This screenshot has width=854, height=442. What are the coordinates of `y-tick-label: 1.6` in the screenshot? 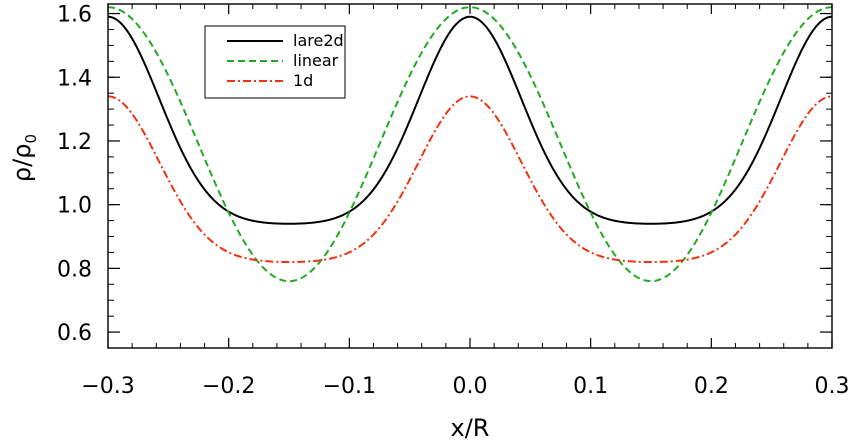 It's located at (74, 15).